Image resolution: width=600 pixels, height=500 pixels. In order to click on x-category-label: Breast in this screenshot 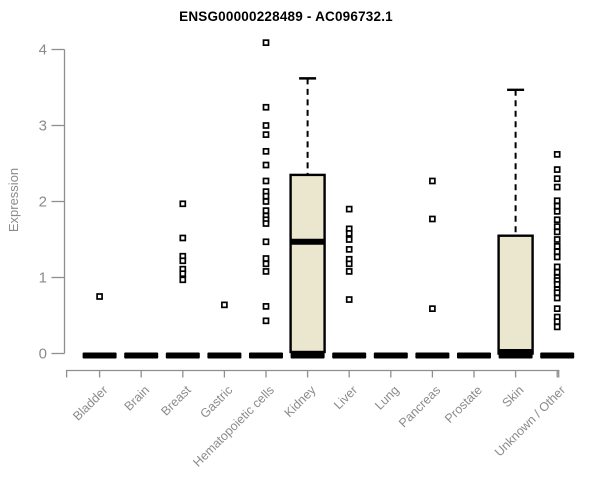, I will do `click(176, 401)`.